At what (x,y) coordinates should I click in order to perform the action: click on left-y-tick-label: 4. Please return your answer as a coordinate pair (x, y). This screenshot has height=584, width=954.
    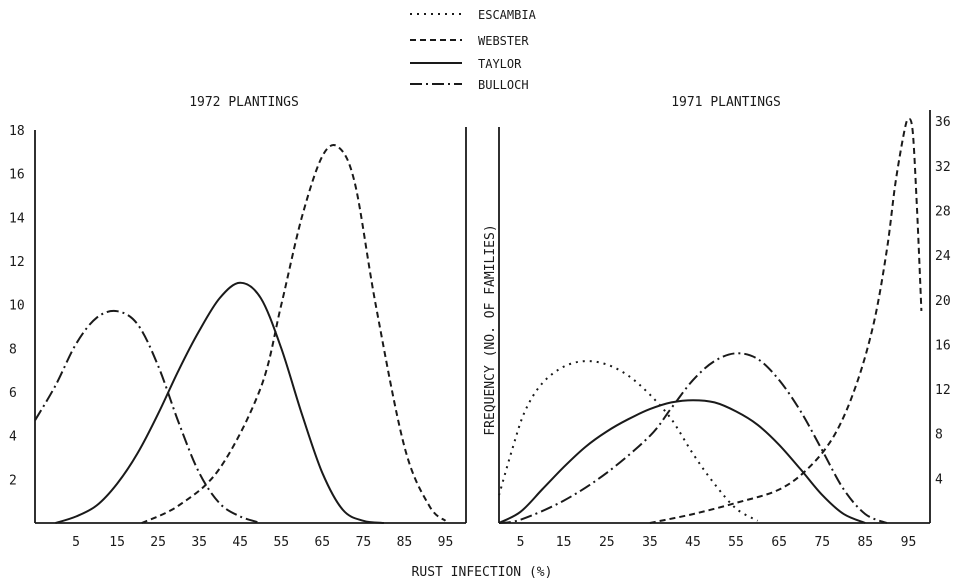
    Looking at the image, I should click on (13, 437).